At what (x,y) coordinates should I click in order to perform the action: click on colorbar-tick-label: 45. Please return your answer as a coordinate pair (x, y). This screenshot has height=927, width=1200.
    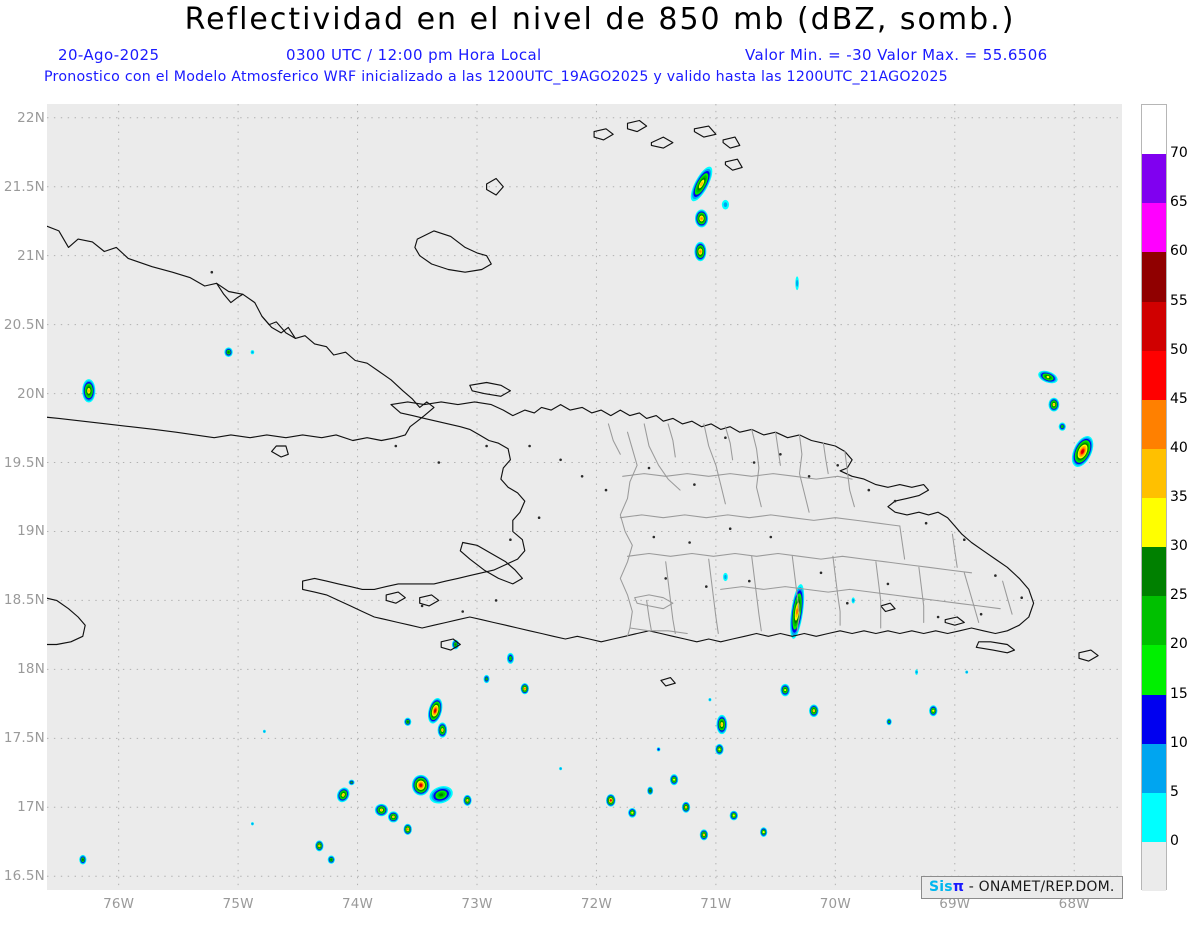
    Looking at the image, I should click on (1179, 398).